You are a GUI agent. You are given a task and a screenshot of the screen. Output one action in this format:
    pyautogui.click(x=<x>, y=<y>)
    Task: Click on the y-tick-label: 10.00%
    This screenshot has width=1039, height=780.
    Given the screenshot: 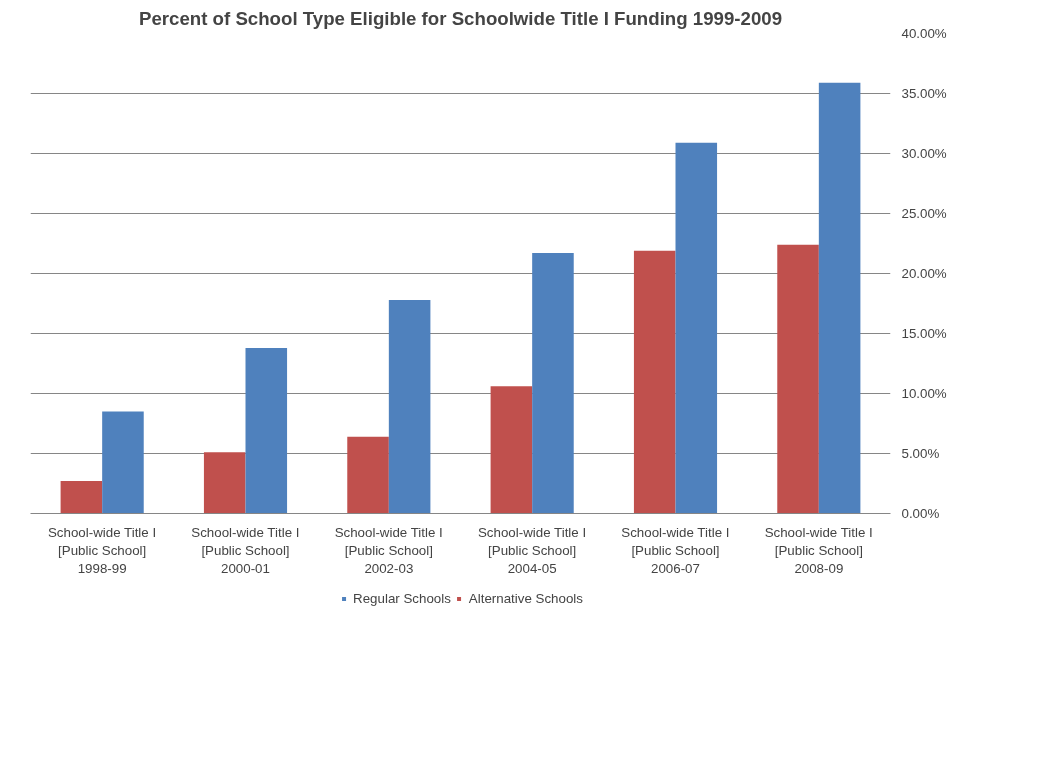 What is the action you would take?
    pyautogui.click(x=924, y=393)
    